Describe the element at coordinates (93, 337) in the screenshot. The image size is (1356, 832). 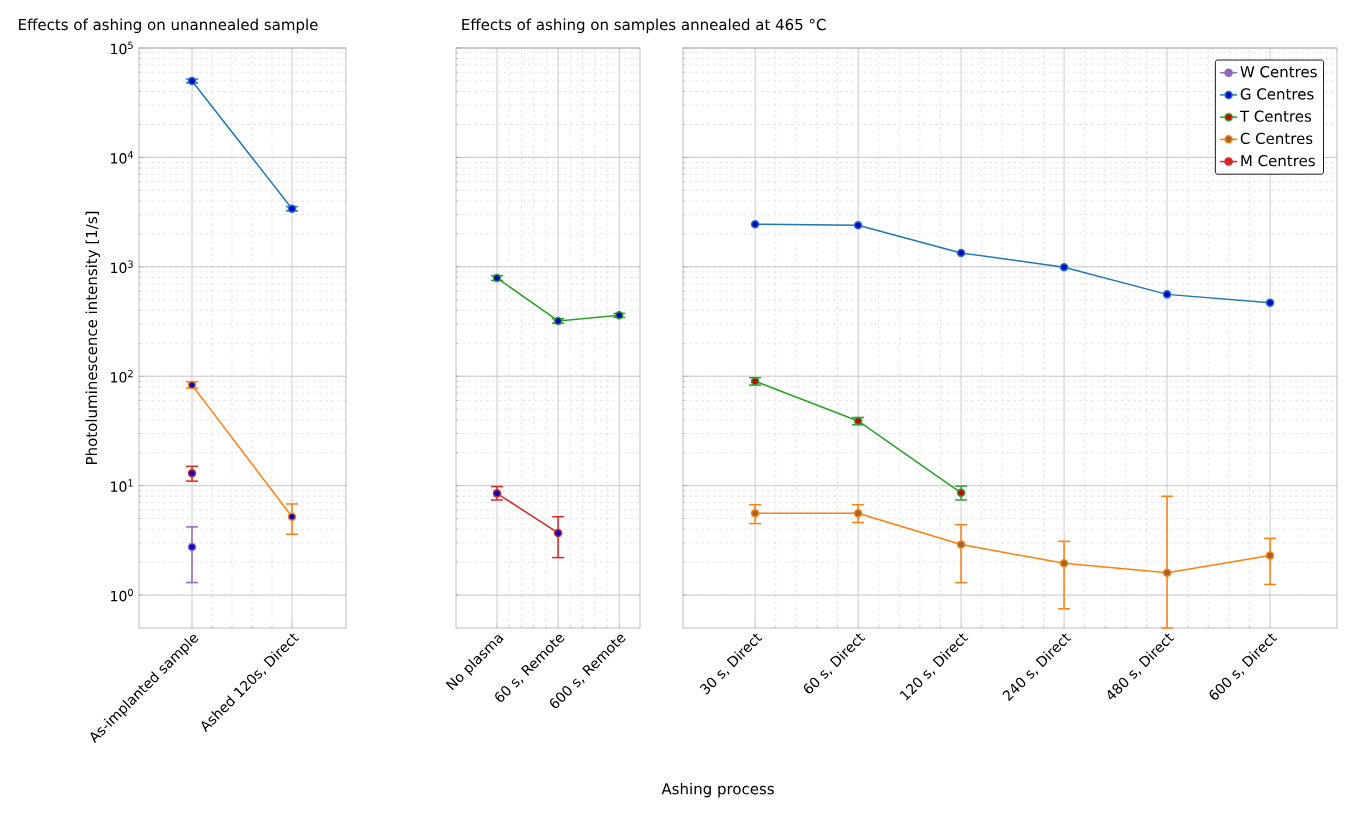
I see `y-axis-title: Photoluminescence intensity [1/s]` at that location.